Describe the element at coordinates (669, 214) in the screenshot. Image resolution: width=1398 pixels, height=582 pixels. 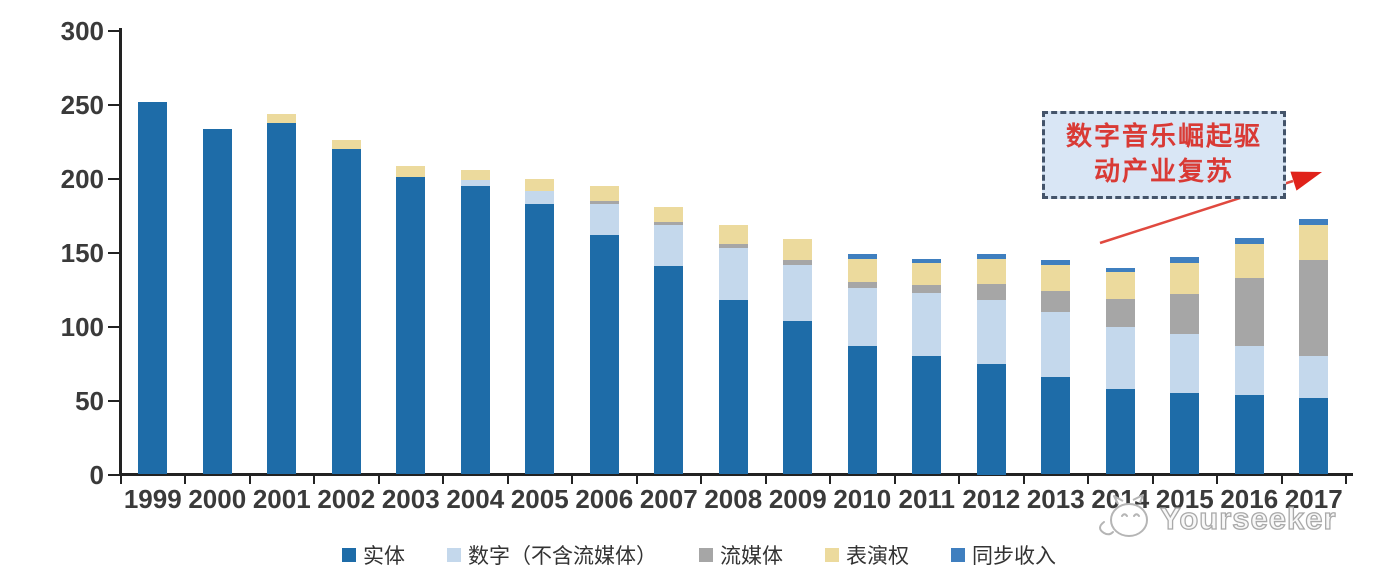
I see `bar-2007-表演权` at that location.